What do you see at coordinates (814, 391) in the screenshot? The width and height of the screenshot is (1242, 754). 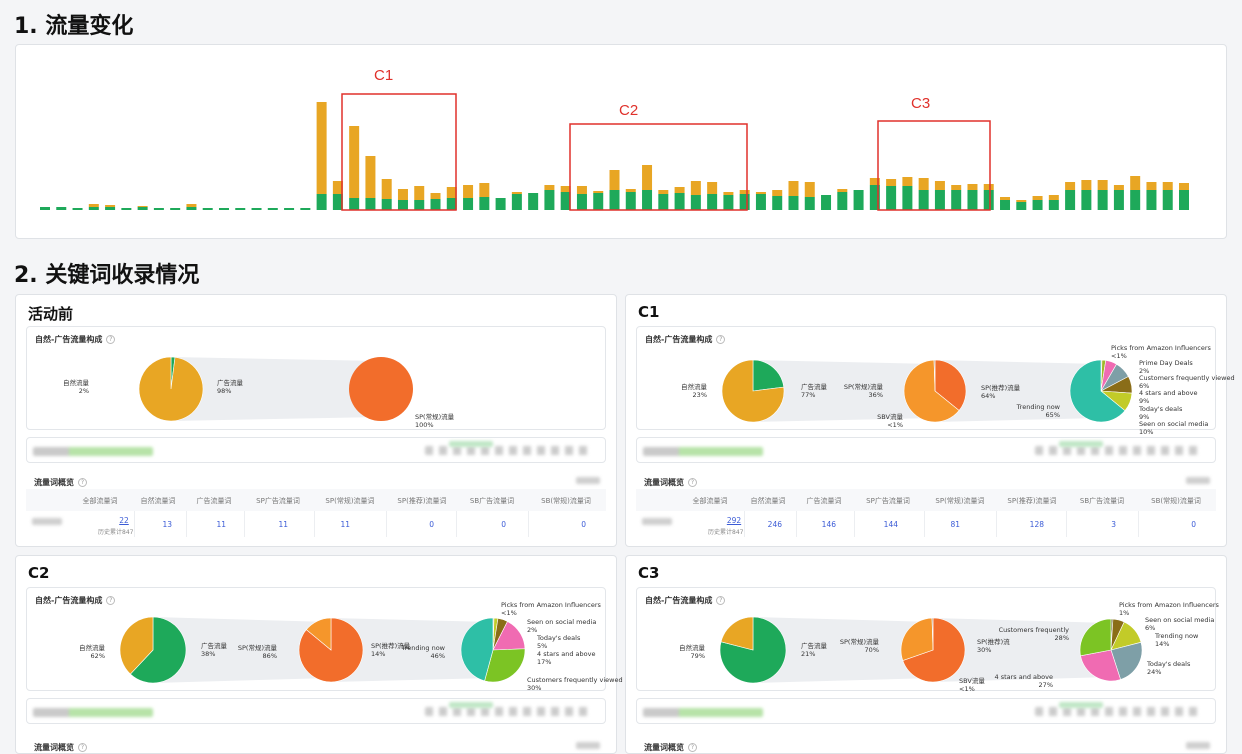 I see `pie-natural-ad-label: 广告流量 77%` at bounding box center [814, 391].